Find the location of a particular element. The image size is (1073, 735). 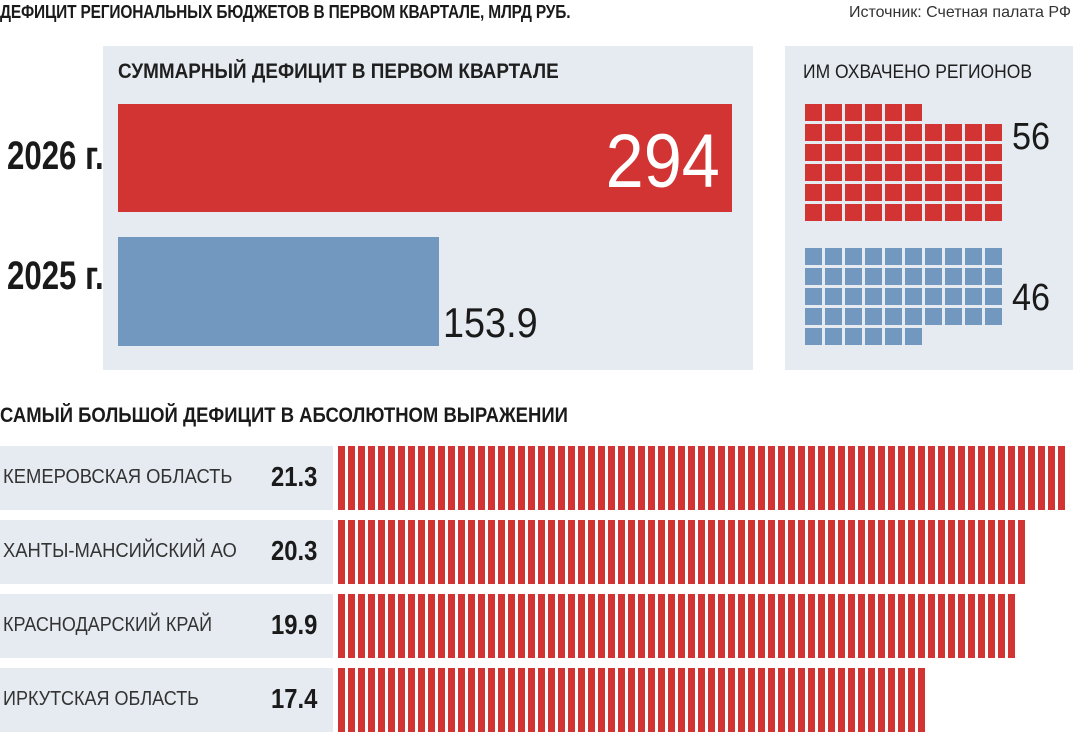

total-deficit-heading: СУММАРНЫЙ ДЕФИЦИТ В ПЕРВОМ КВАРТАЛЕ is located at coordinates (338, 71).